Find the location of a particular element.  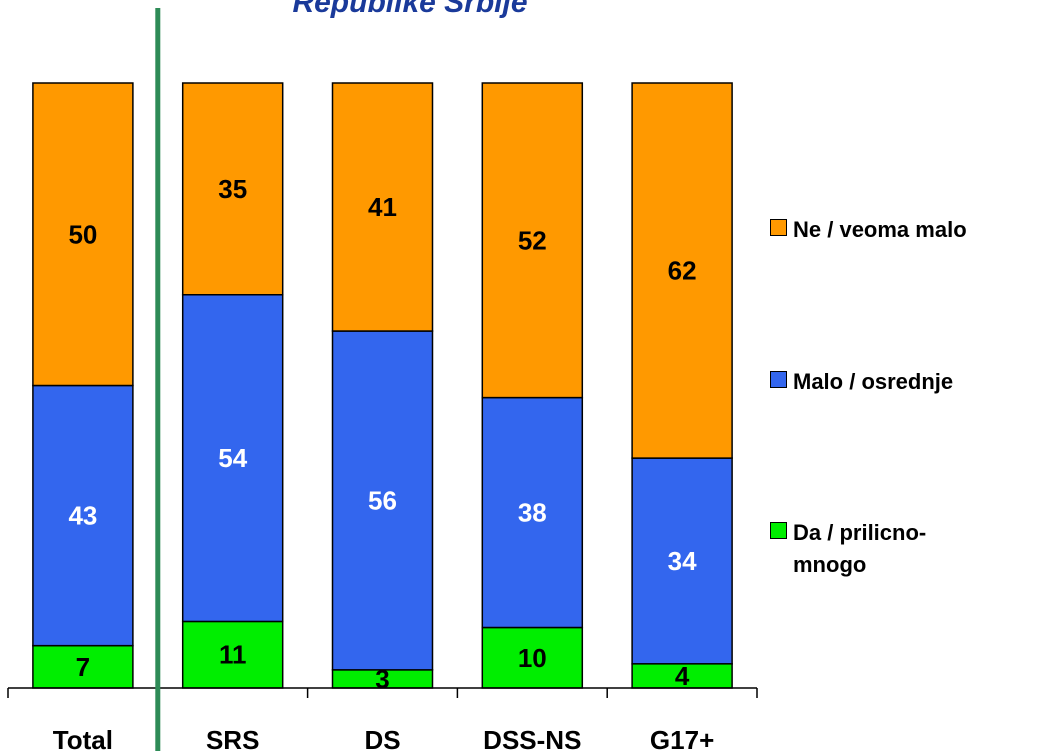

bar-segment-ds-malo-osrednje is located at coordinates (382, 500).